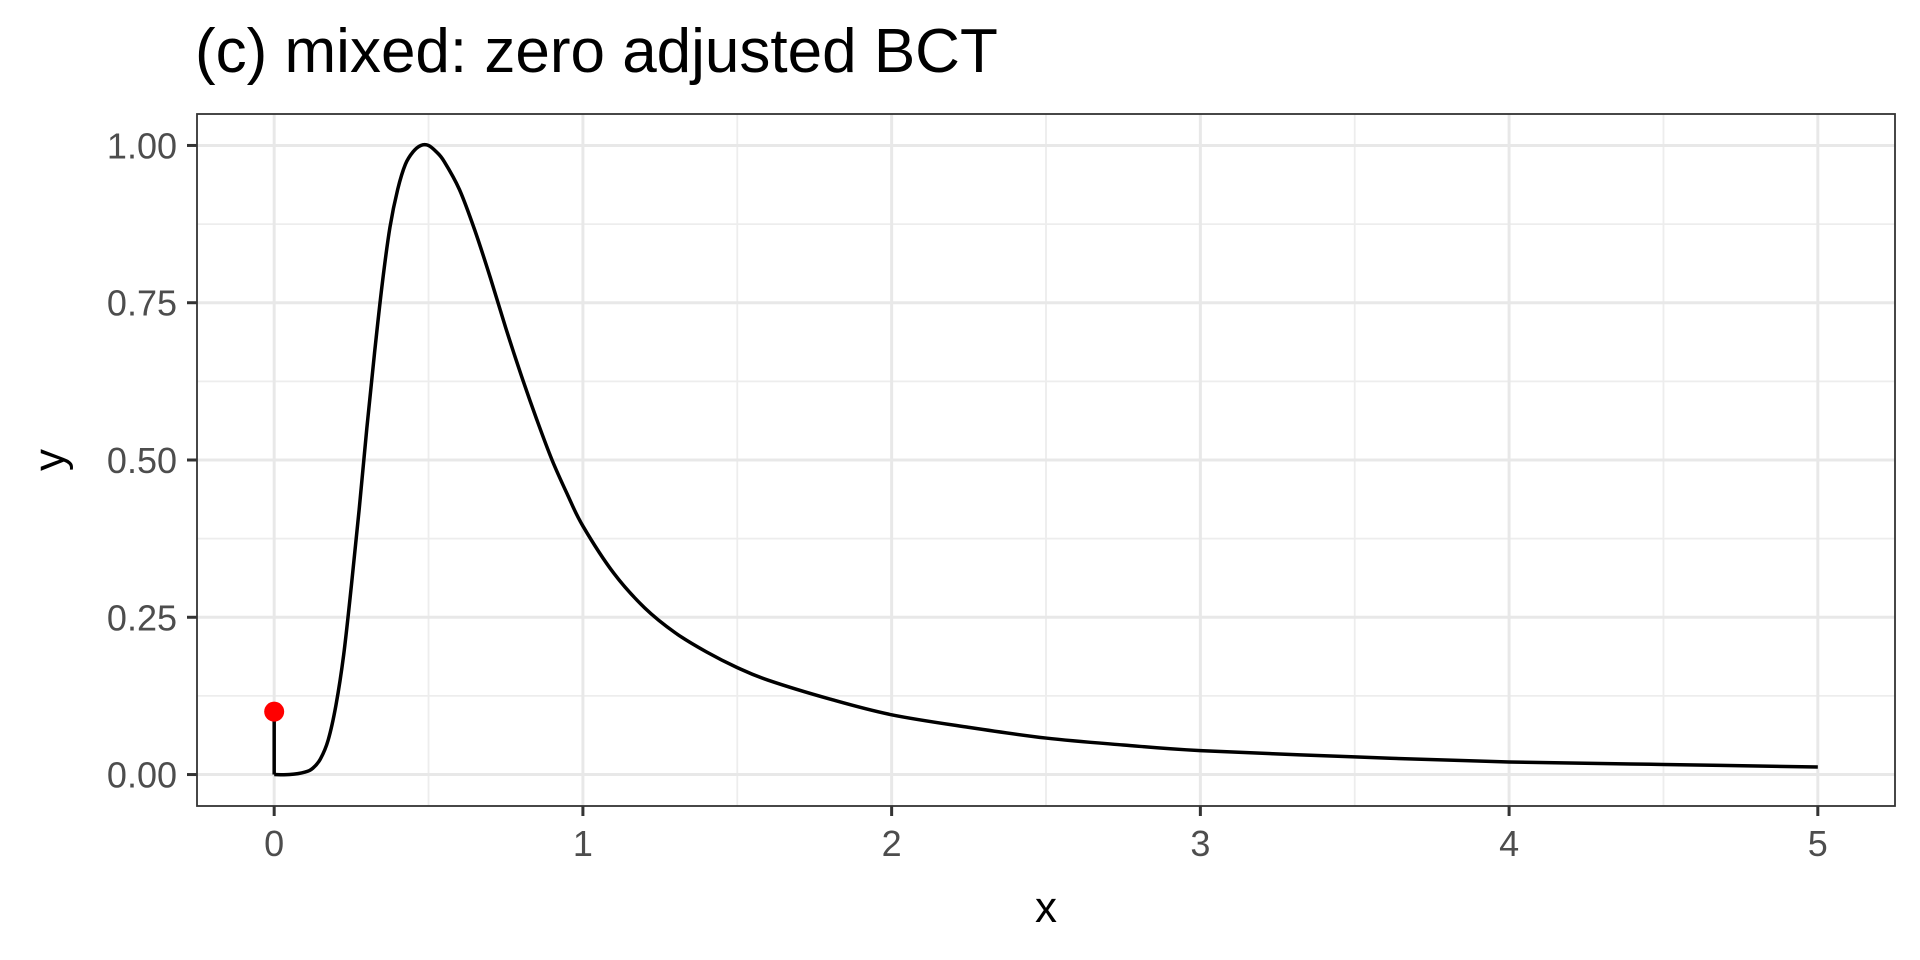 The image size is (1920, 960). I want to click on y-tick-label: 0.75, so click(142, 303).